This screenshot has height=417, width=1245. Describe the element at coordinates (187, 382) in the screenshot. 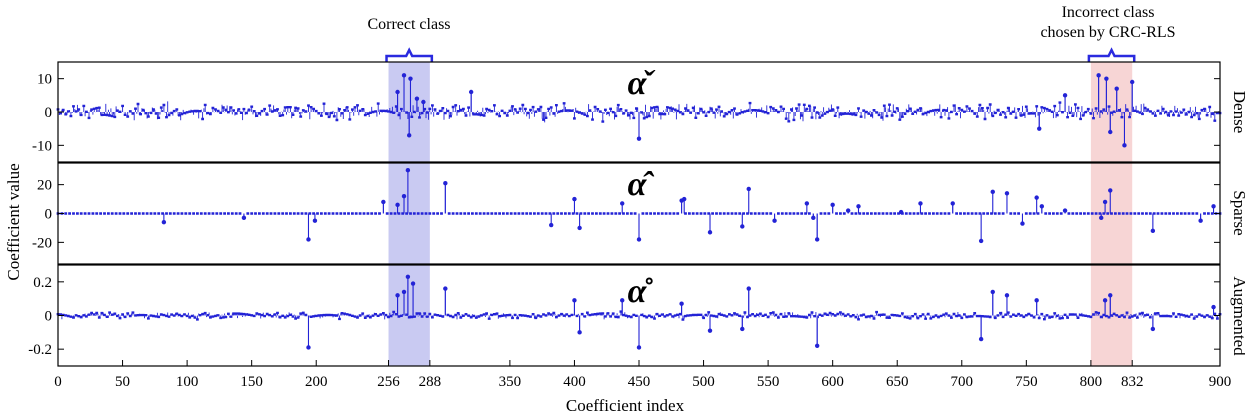

I see `x-tick-label: 100` at that location.